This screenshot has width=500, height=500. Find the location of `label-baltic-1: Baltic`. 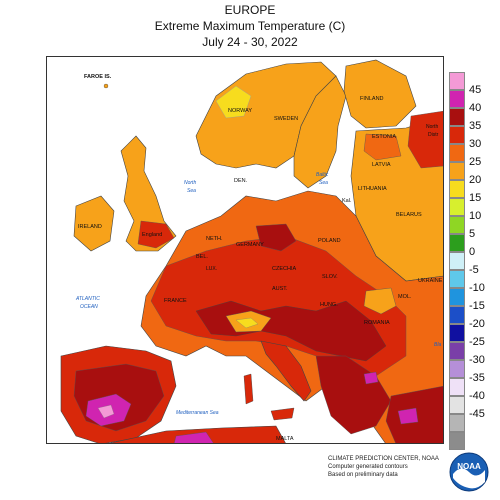

label-baltic-1: Baltic is located at coordinates (322, 175).